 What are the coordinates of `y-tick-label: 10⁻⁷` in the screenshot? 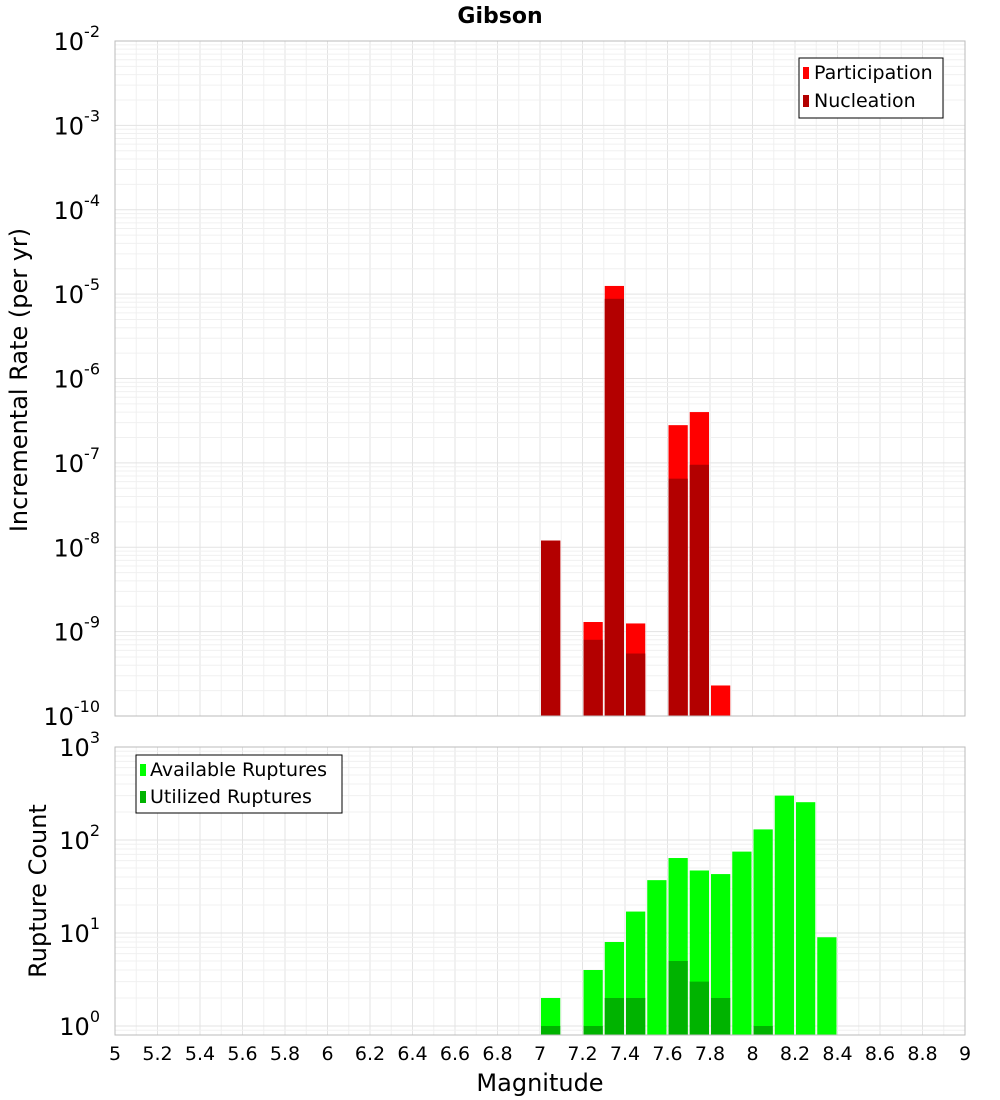 It's located at (77, 461).